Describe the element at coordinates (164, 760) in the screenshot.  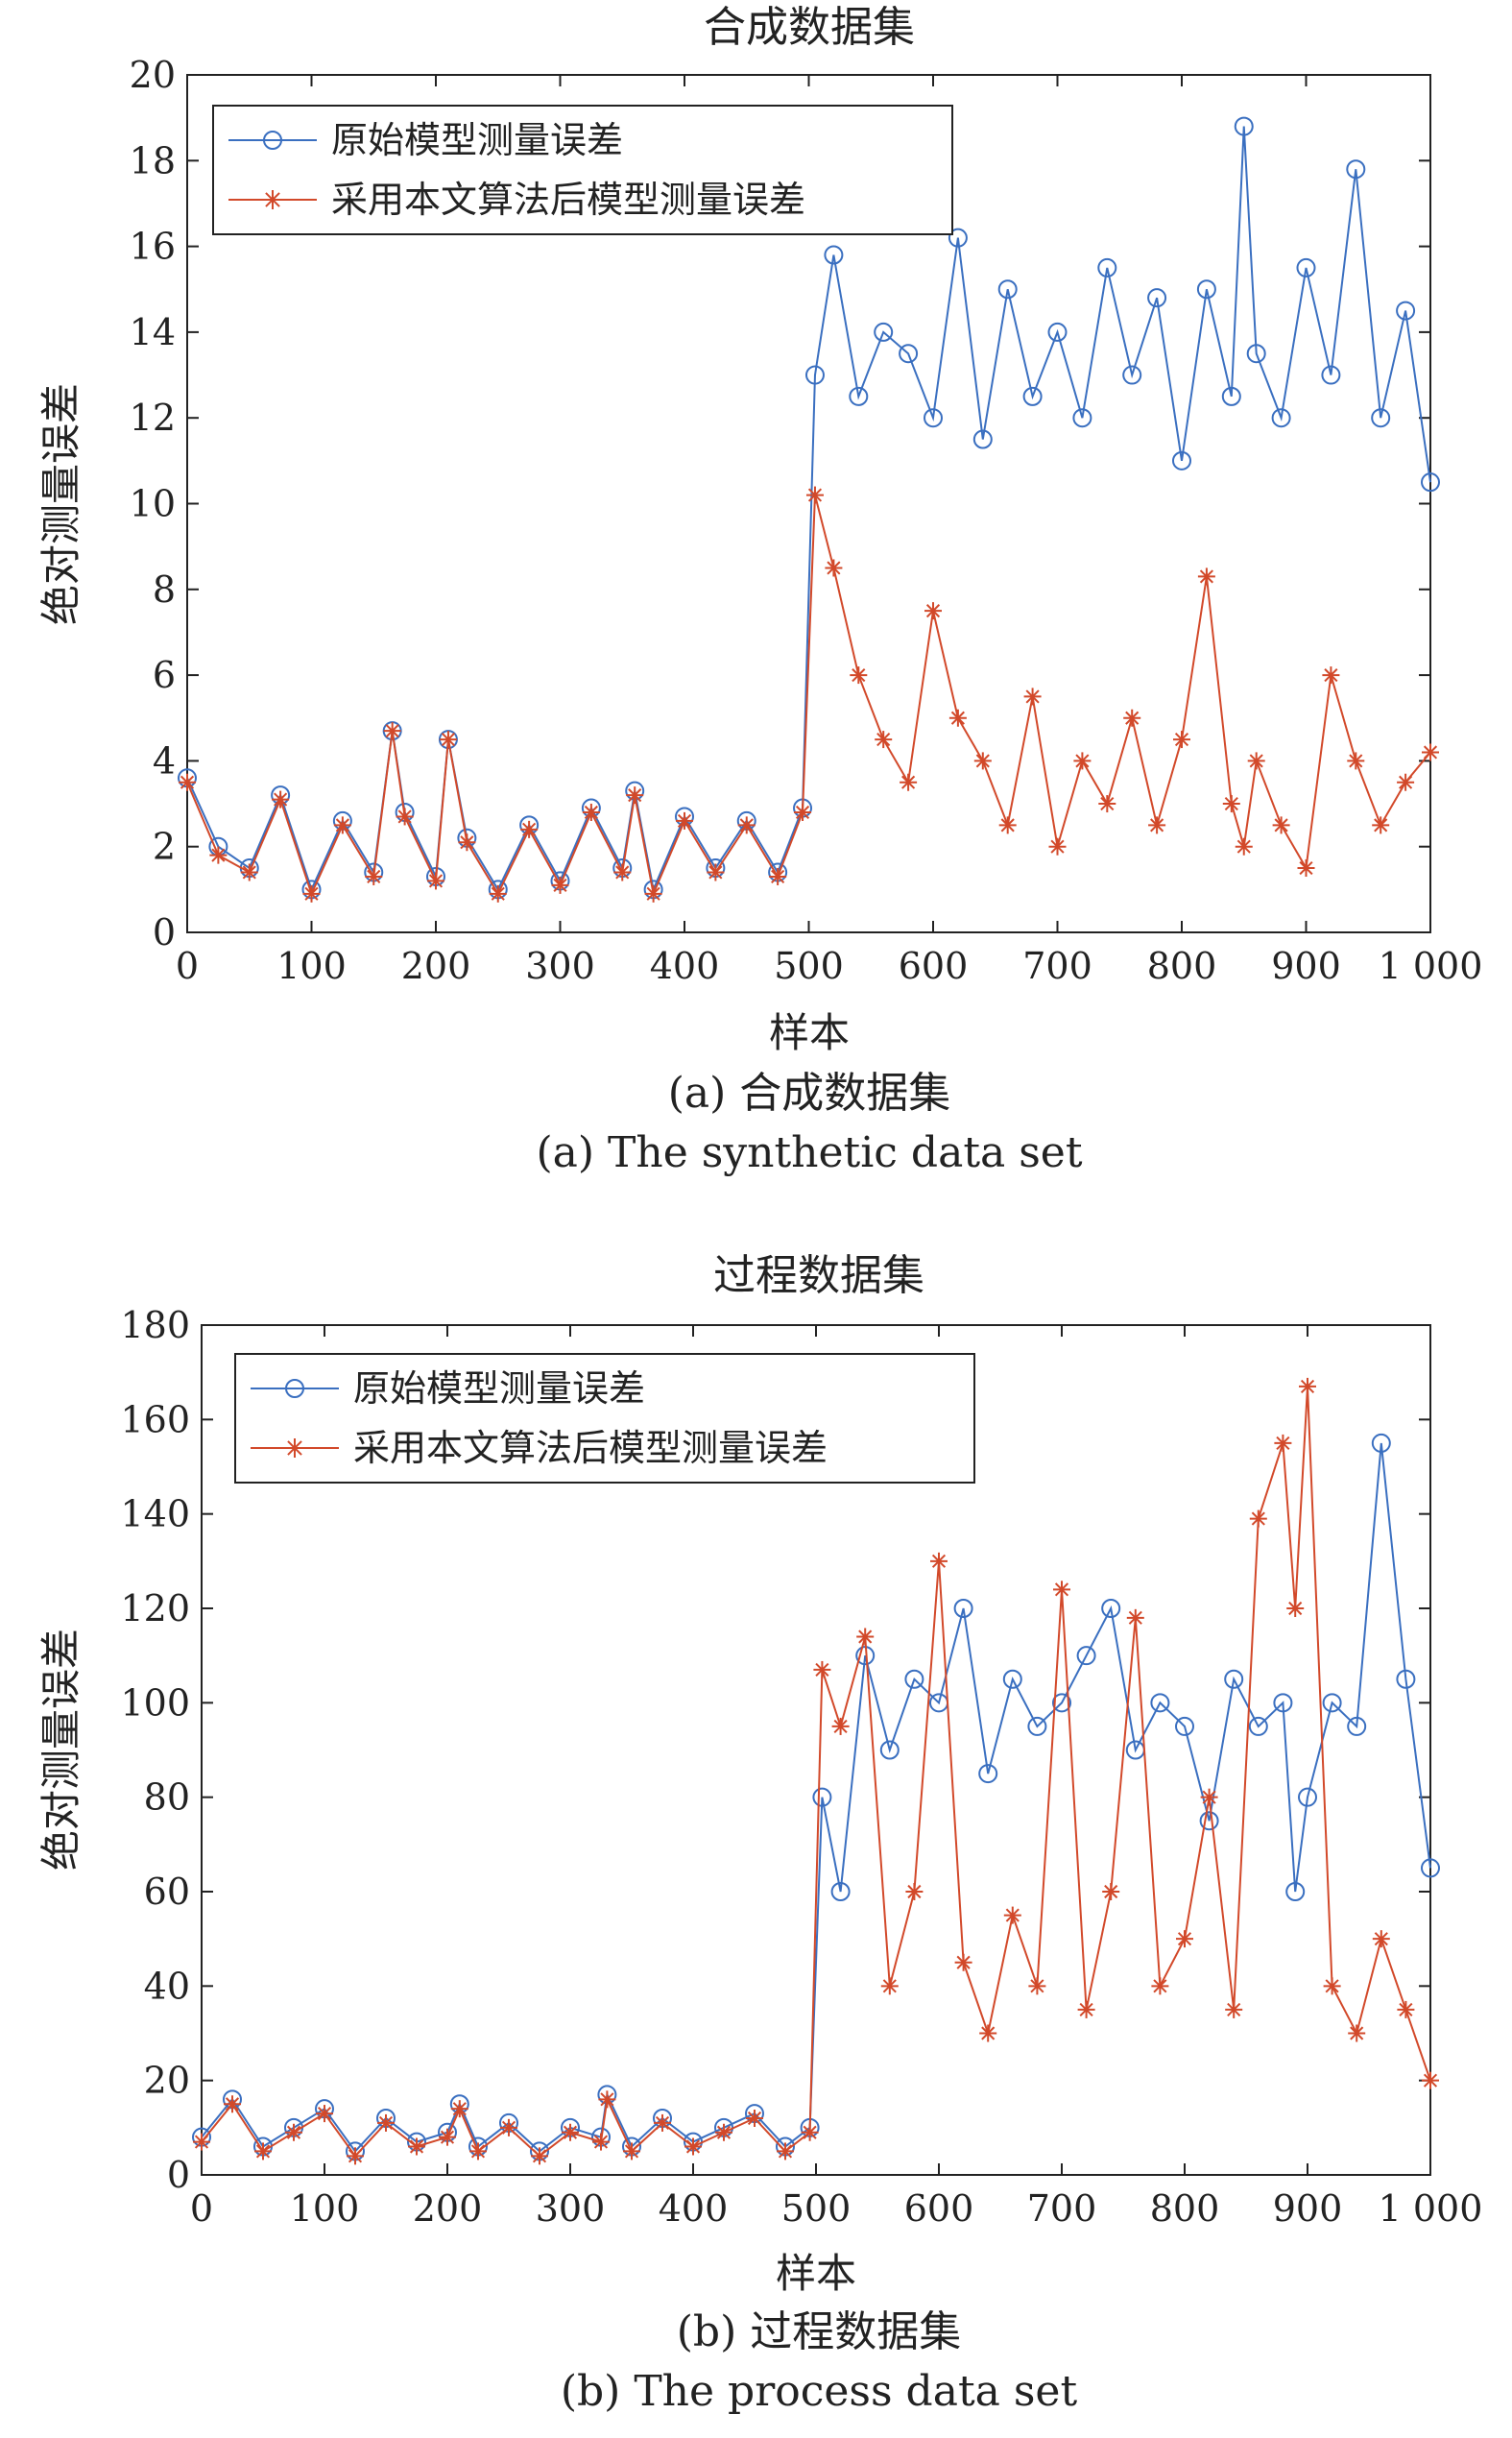
I see `y-tick-label: 4` at that location.